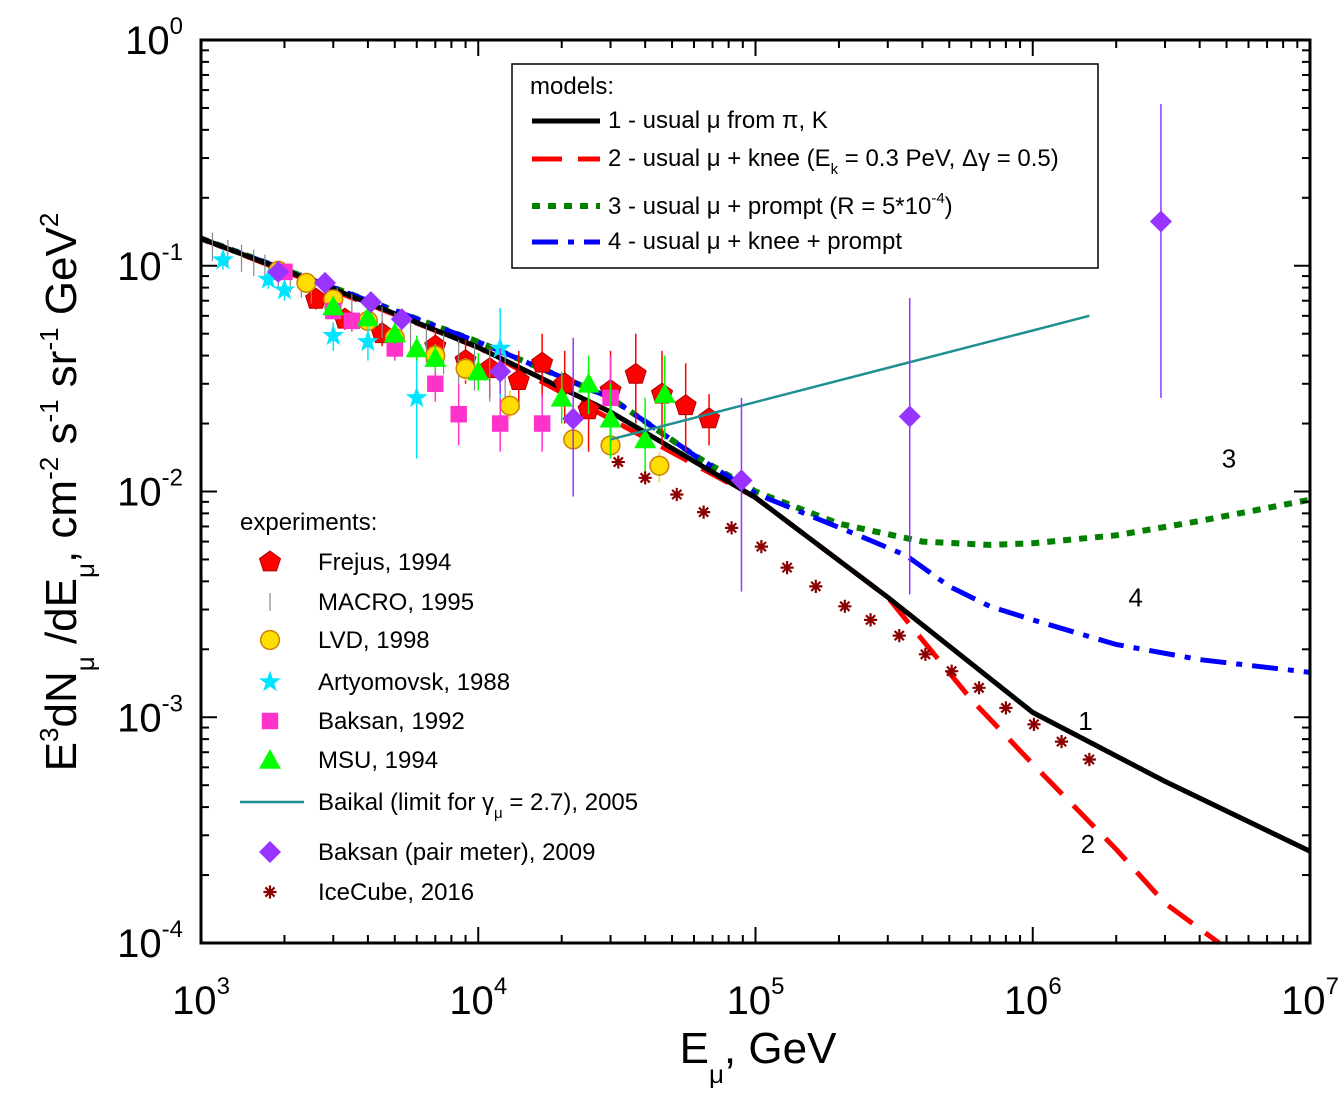  Describe the element at coordinates (456, 852) in the screenshot. I see `legend-exp-baksan-pair: Baksan (pair meter), 2009` at that location.